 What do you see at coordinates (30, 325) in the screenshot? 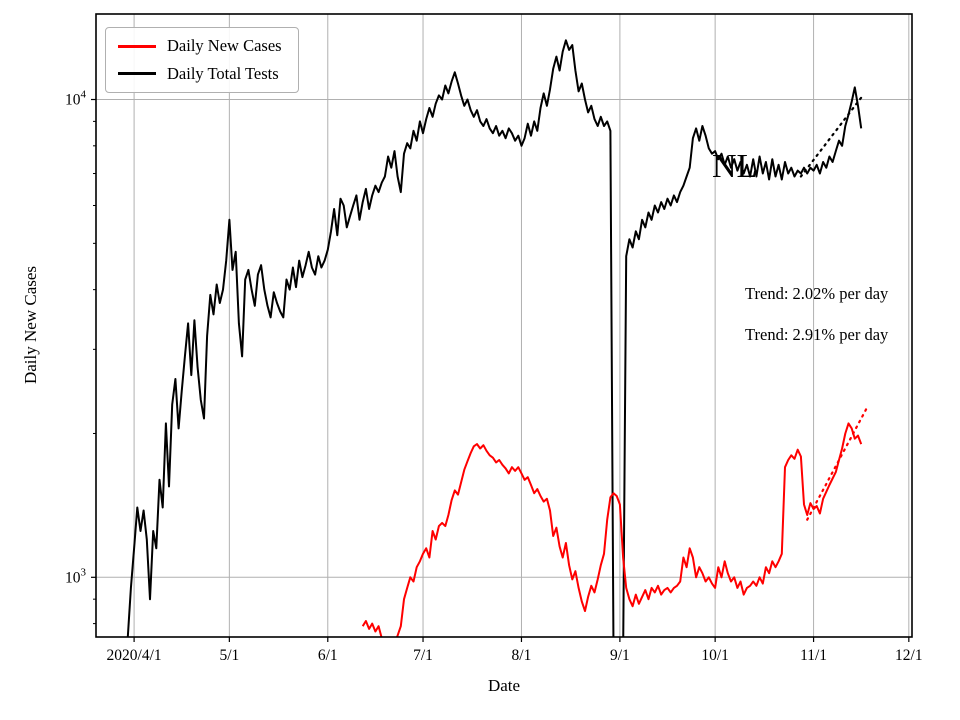
I see `y-axis-label: Daily New Cases` at bounding box center [30, 325].